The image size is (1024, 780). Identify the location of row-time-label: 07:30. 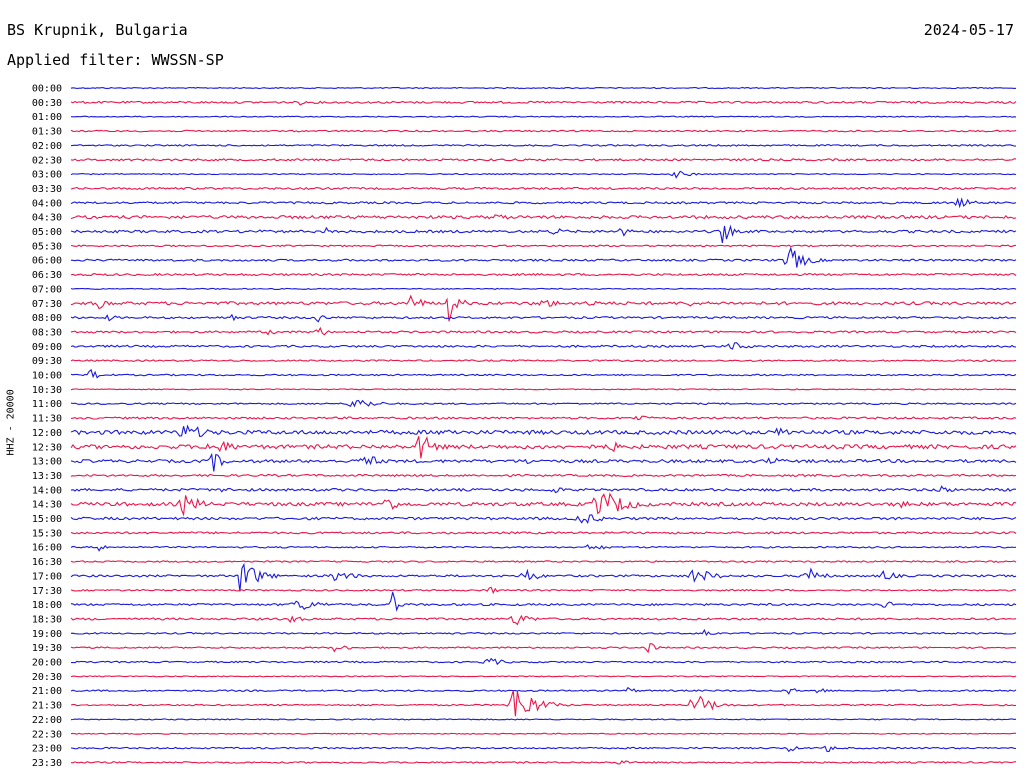
(47, 304).